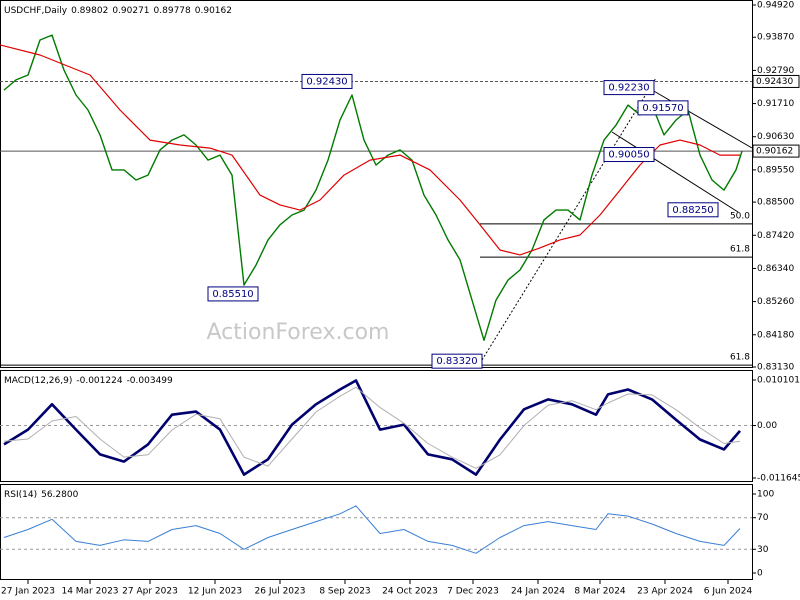 Image resolution: width=800 pixels, height=600 pixels. I want to click on panel-header: USDCHF,Daily 0.89802 0.90271 0.89778 0.90162, so click(118, 11).